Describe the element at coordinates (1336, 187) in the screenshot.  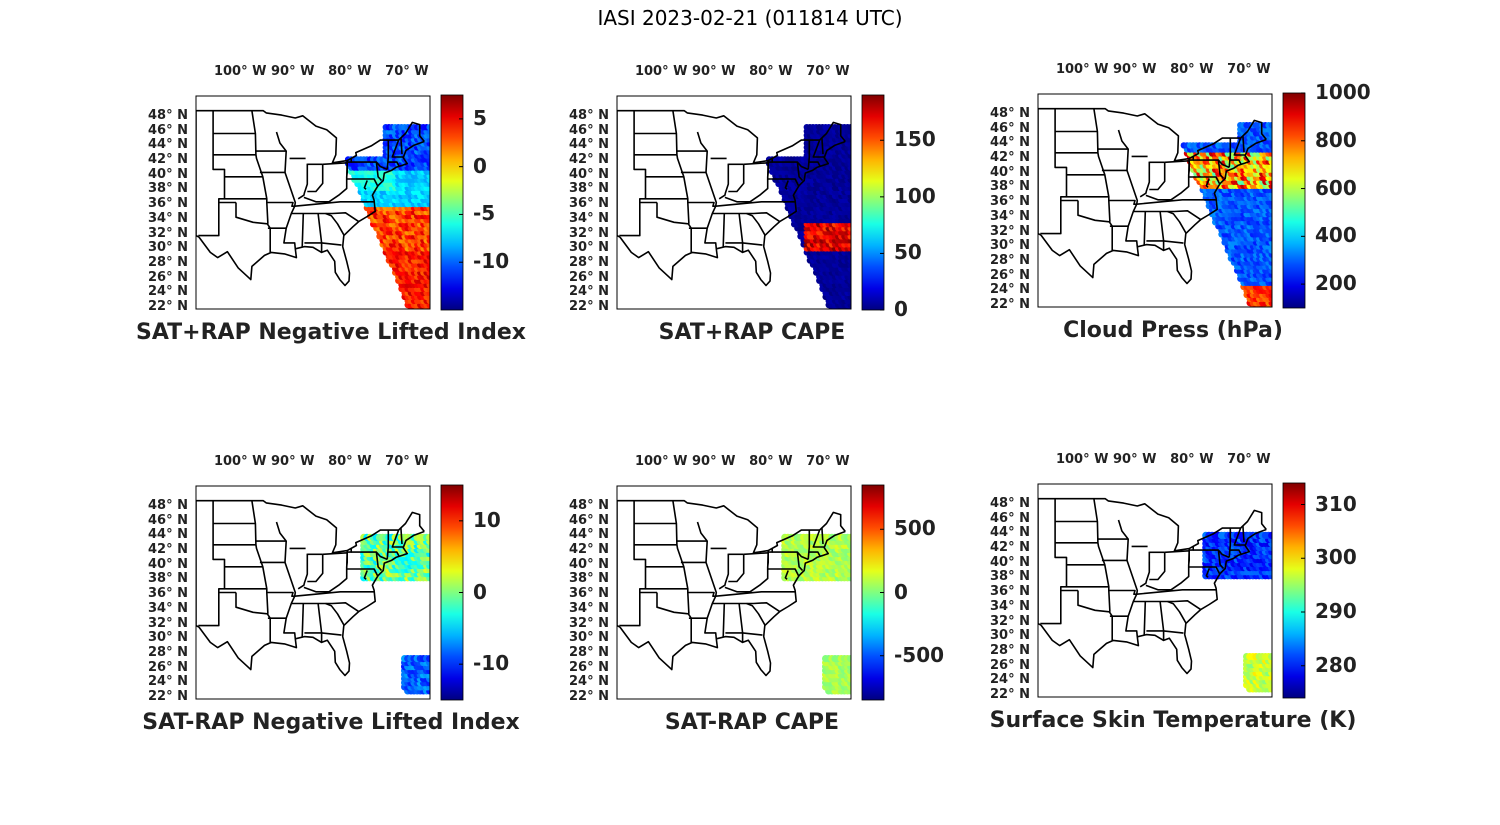
I see `colorbar-tick-label: 600` at that location.